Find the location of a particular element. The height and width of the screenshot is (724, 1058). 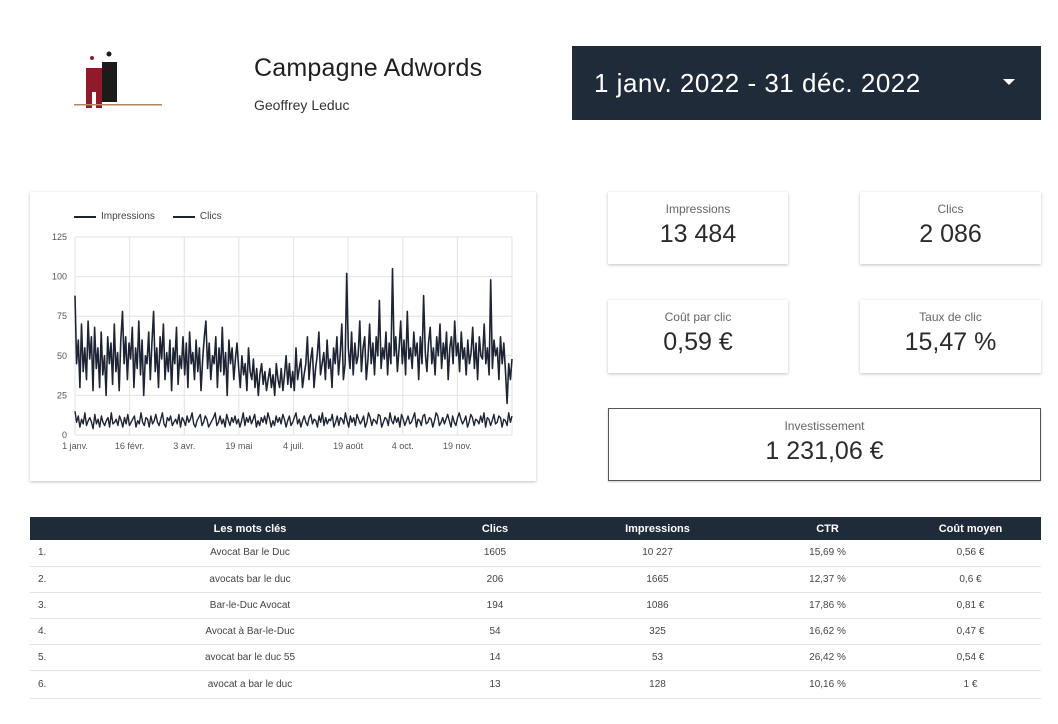

table-header-keyword: Les mots clés is located at coordinates (250, 528).